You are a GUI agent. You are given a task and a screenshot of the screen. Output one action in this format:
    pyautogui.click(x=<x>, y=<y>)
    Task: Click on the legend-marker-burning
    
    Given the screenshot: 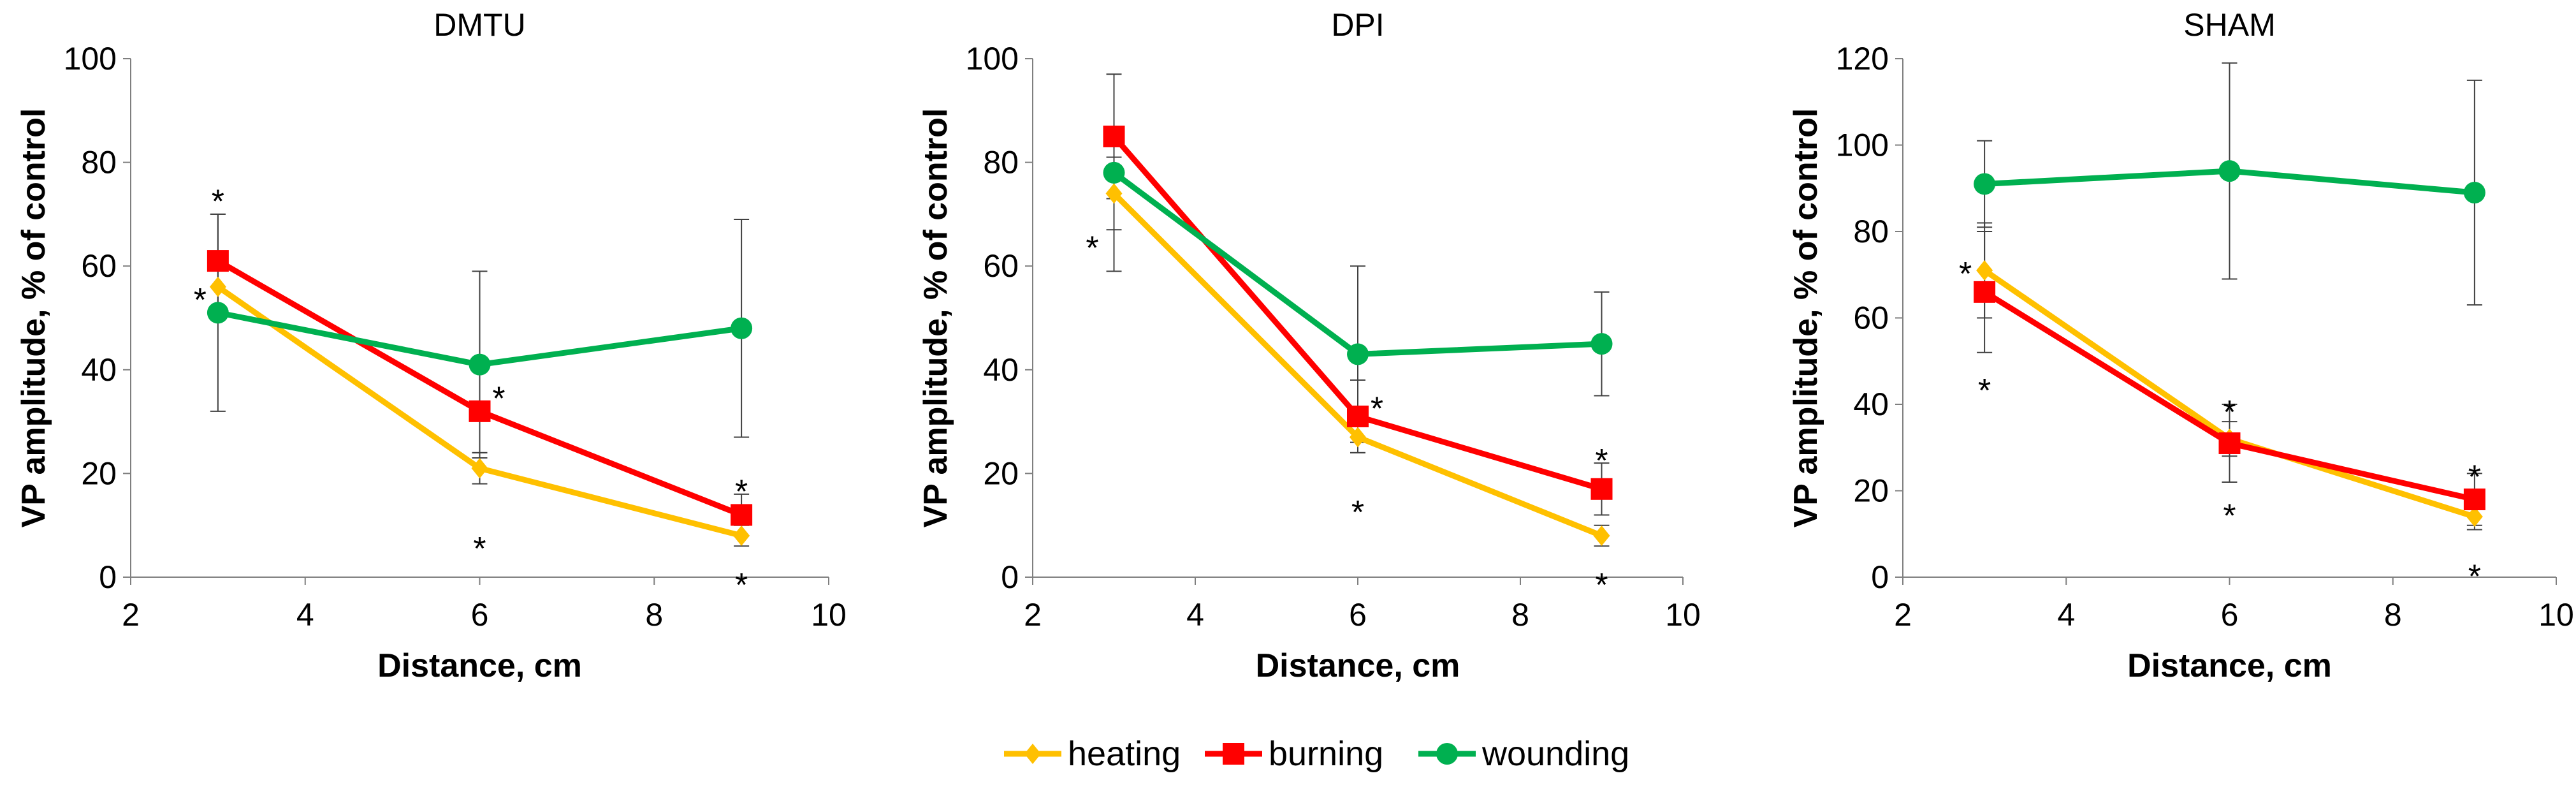 What is the action you would take?
    pyautogui.click(x=1233, y=754)
    